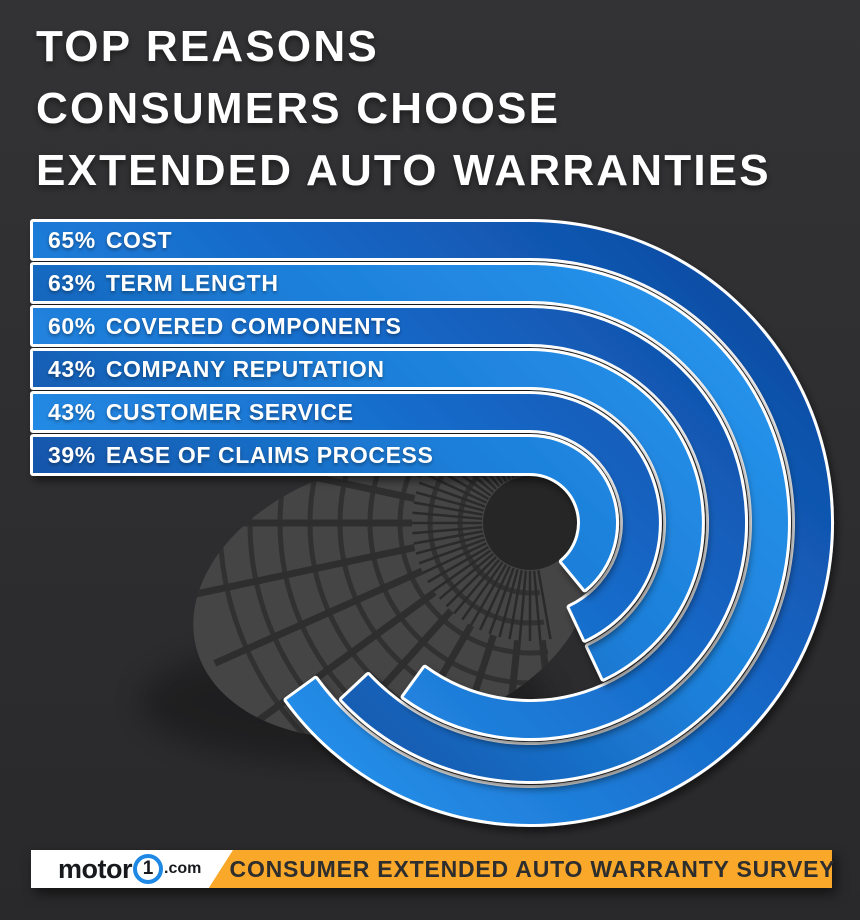 The width and height of the screenshot is (860, 920). I want to click on ribbon-ease-of-claims-process, so click(325, 513).